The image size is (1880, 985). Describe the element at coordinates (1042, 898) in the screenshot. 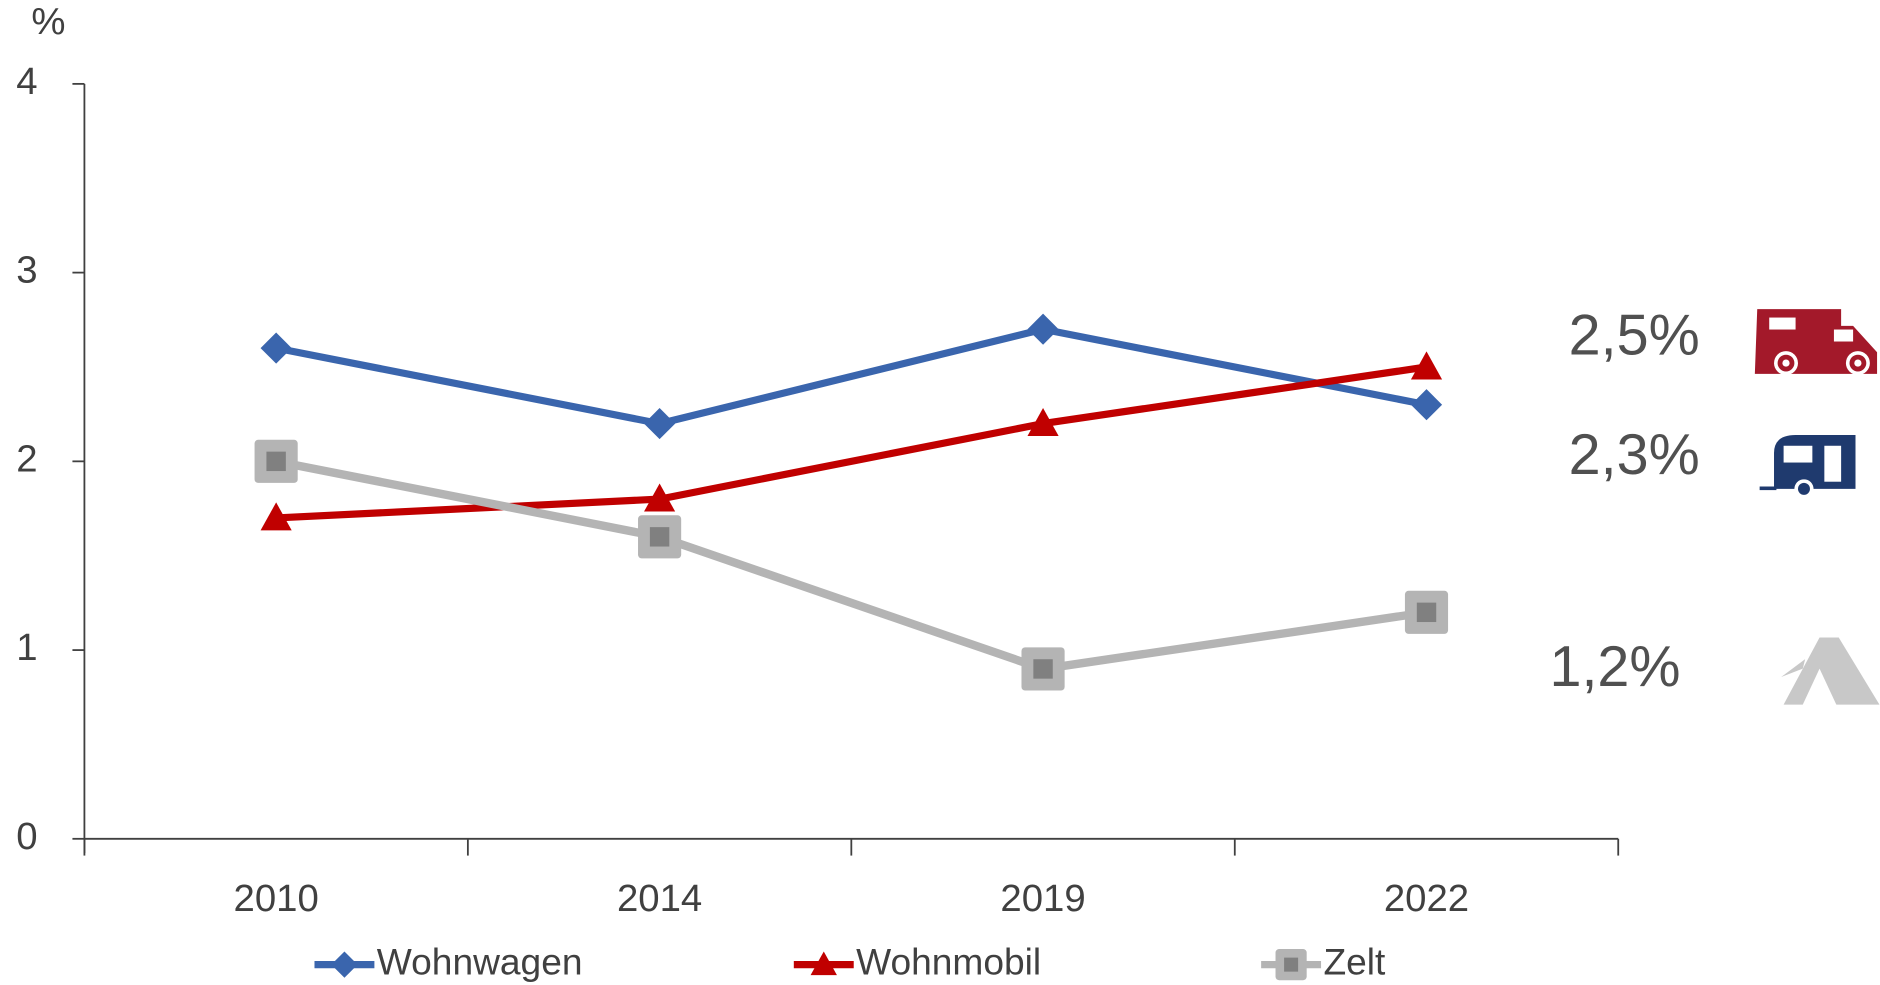

I see `x-tick-label: 2019` at that location.